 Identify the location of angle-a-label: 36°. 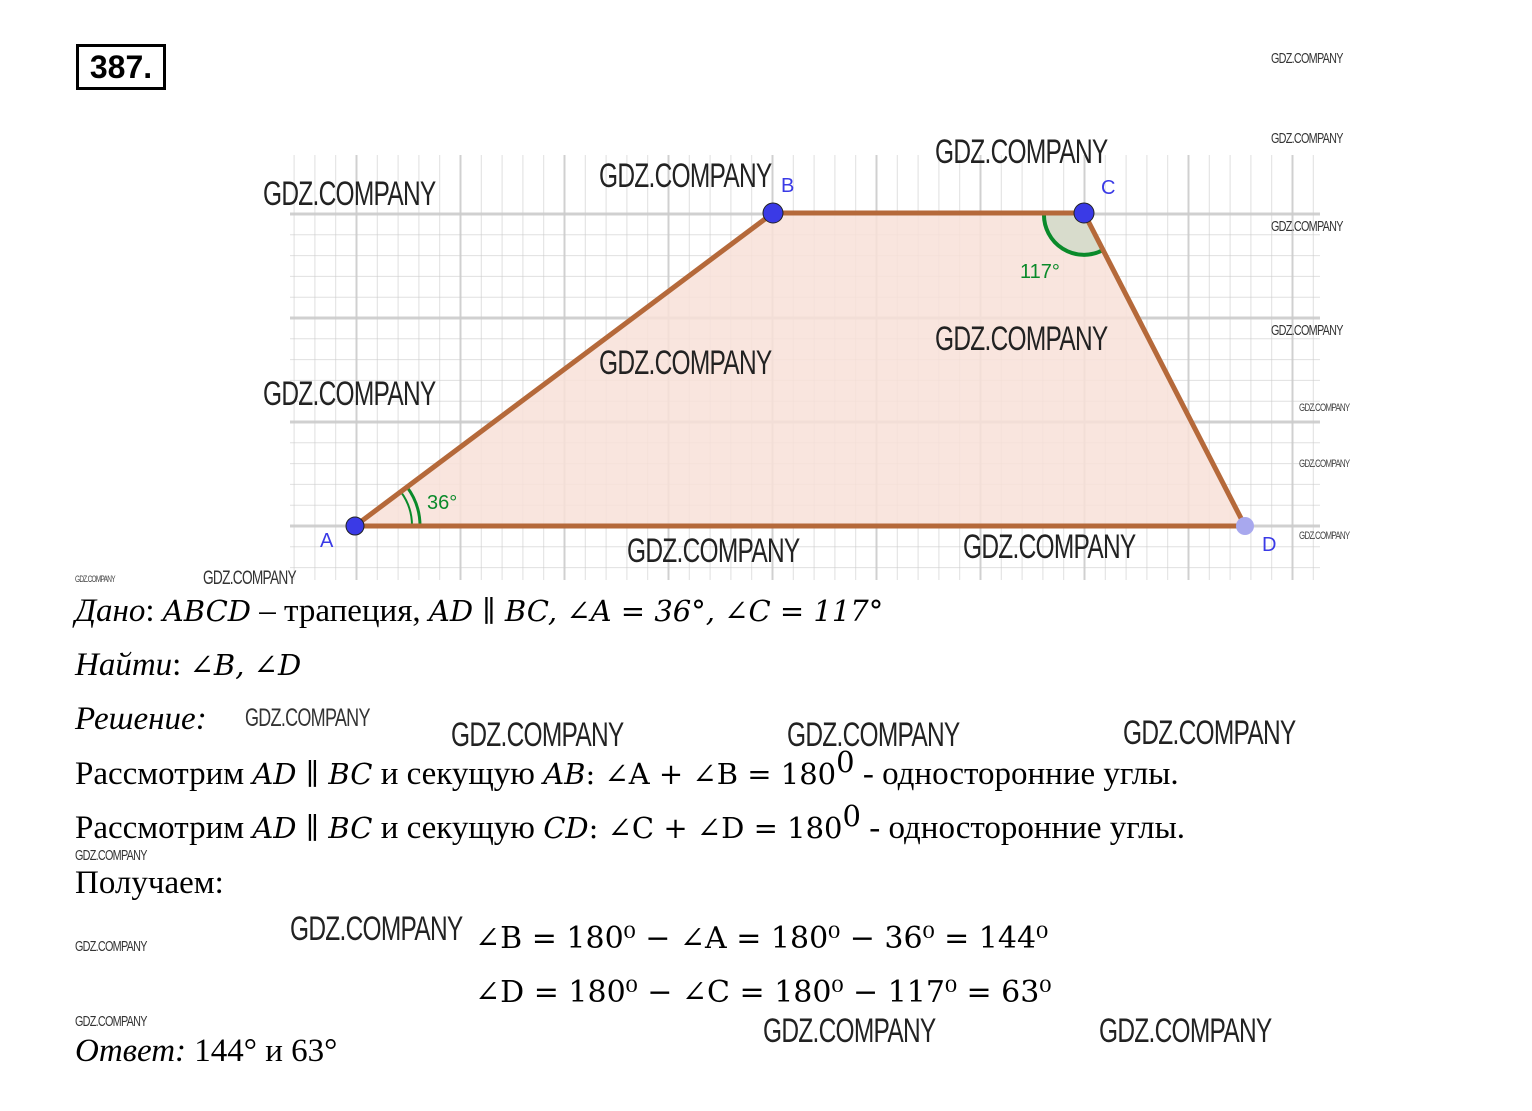
(442, 503).